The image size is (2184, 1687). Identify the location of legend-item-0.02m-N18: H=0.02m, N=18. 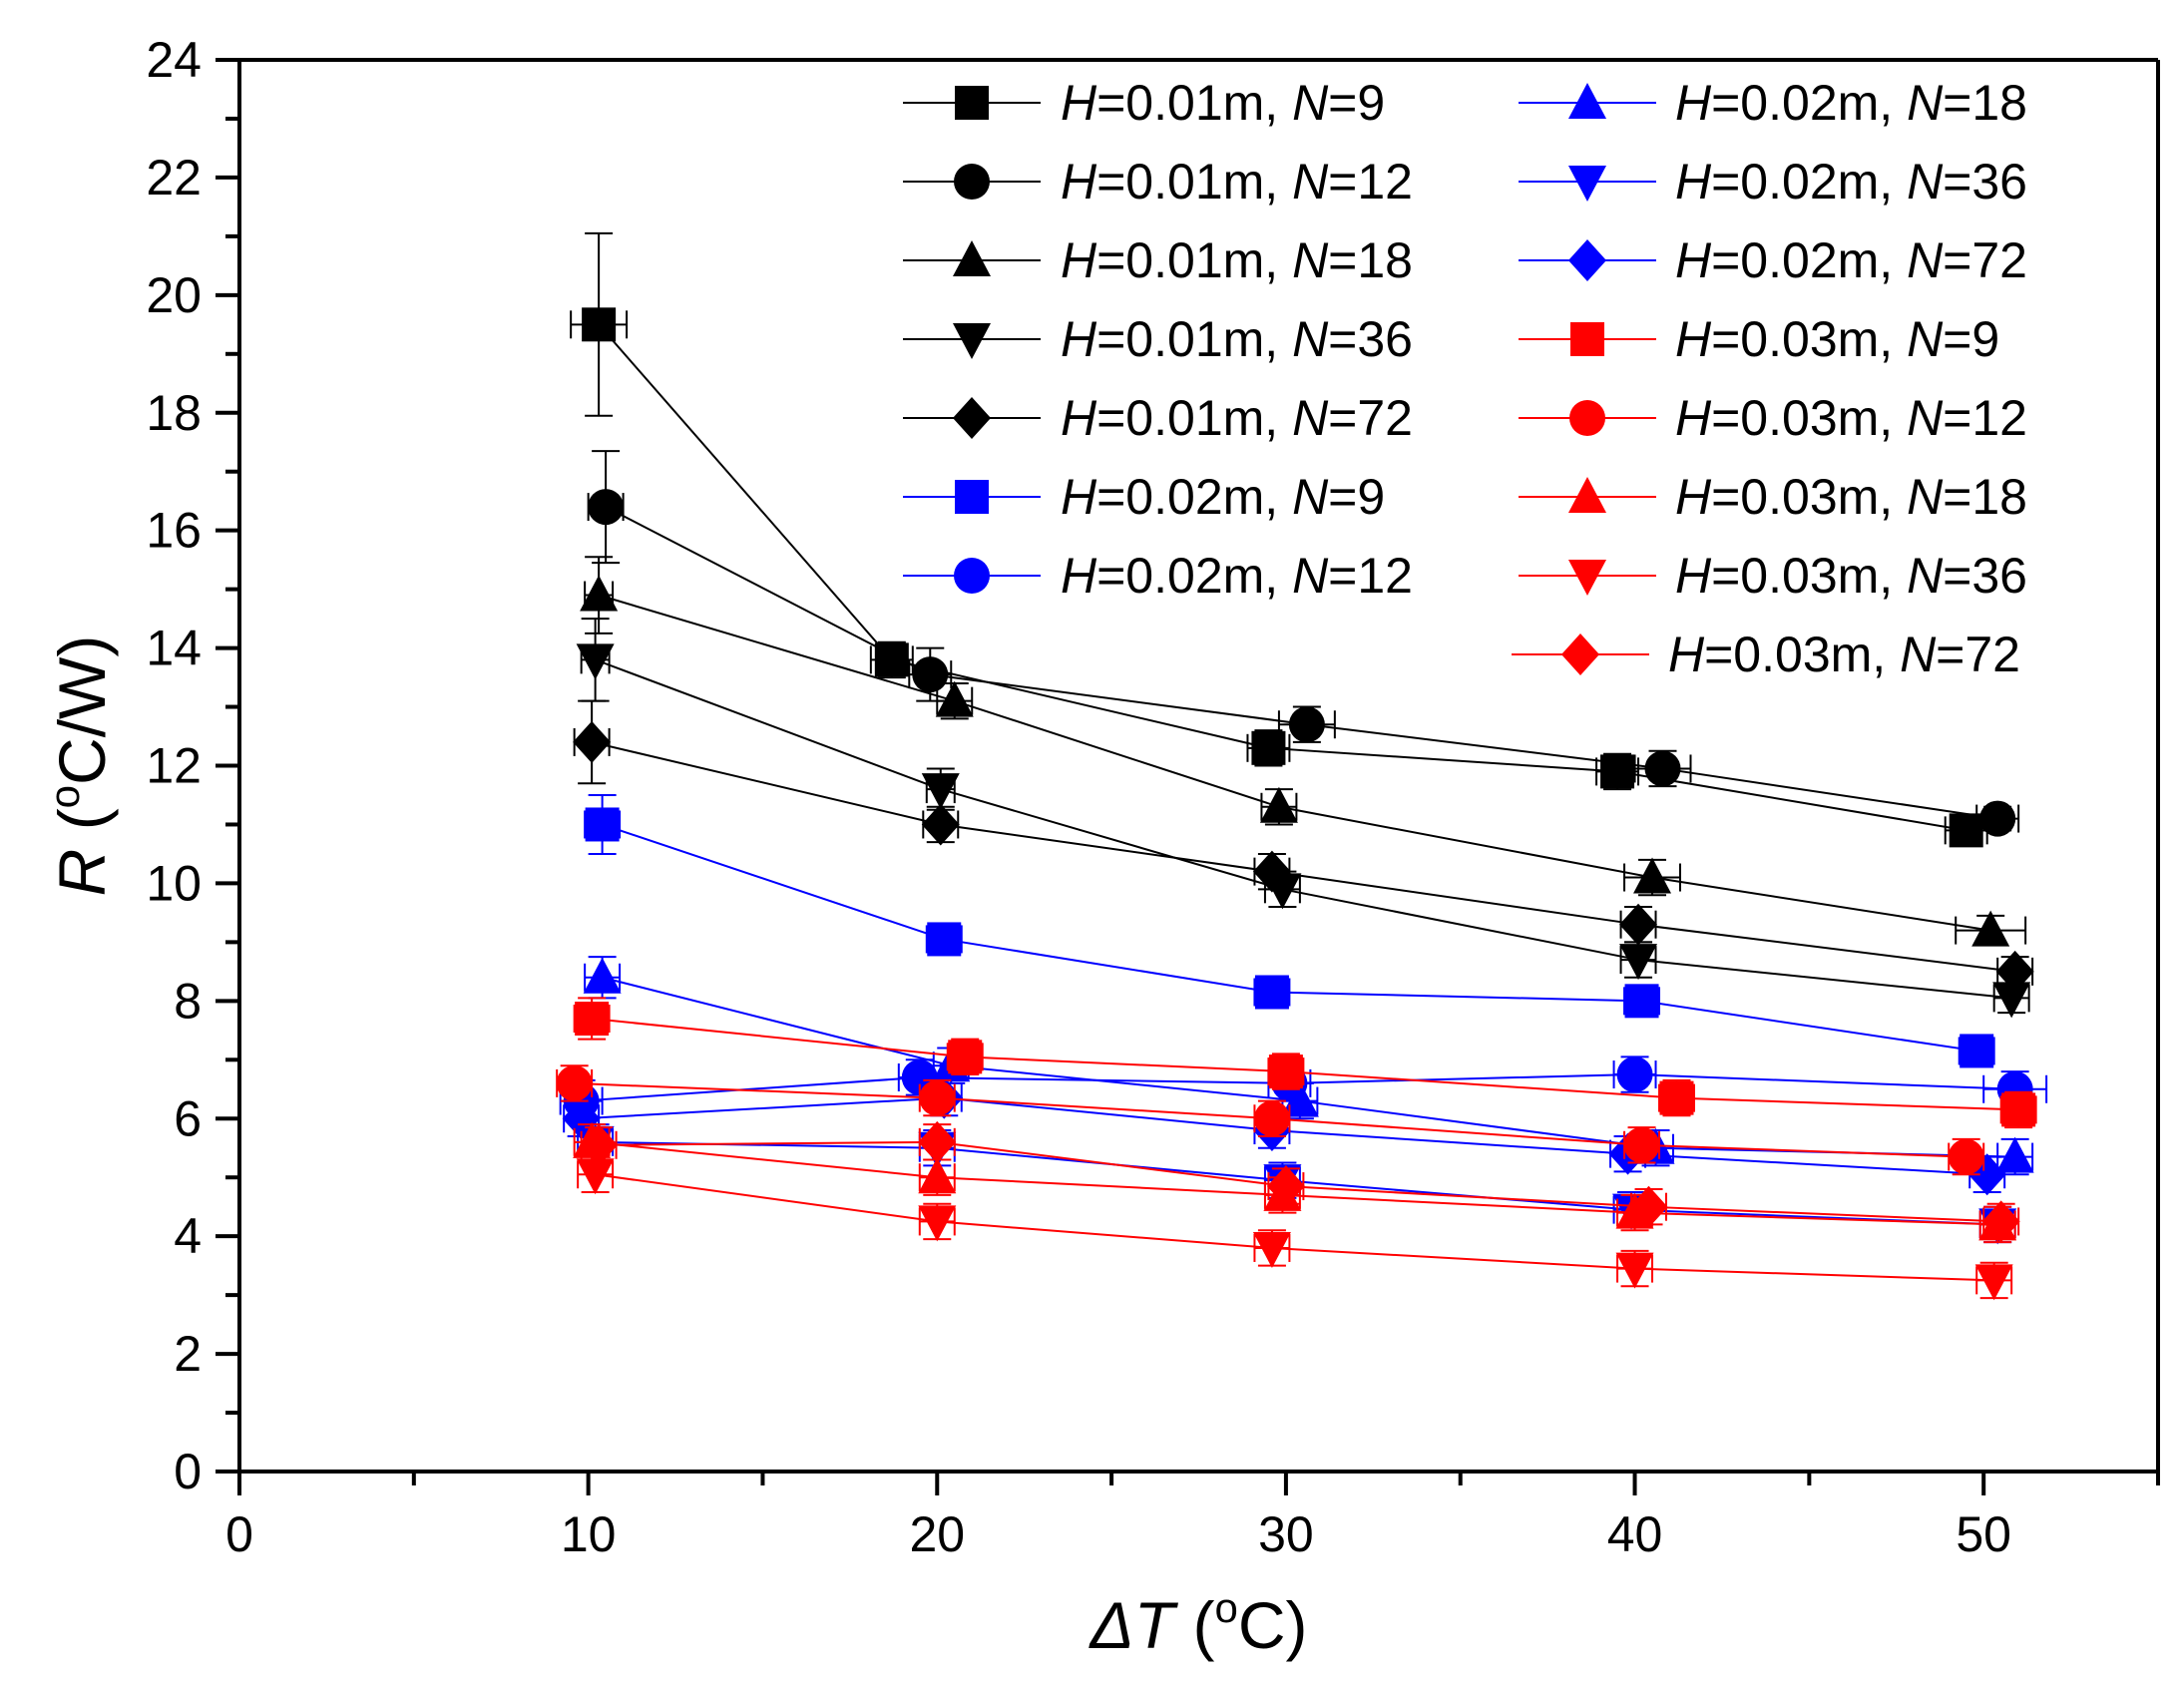
(1773, 103).